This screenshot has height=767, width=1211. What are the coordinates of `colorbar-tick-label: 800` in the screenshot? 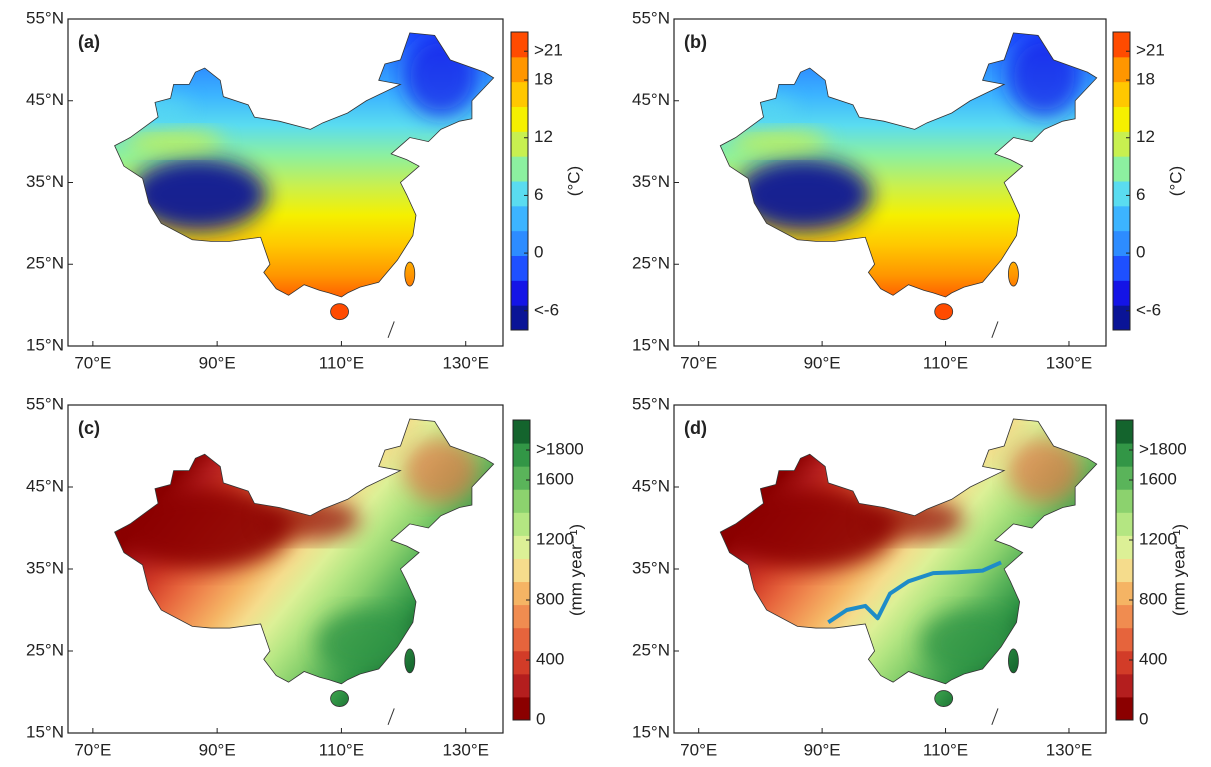 It's located at (550, 598).